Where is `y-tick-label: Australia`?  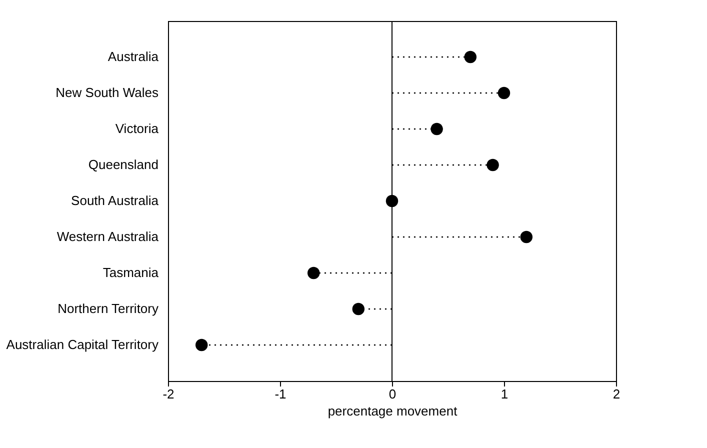
y-tick-label: Australia is located at coordinates (134, 56).